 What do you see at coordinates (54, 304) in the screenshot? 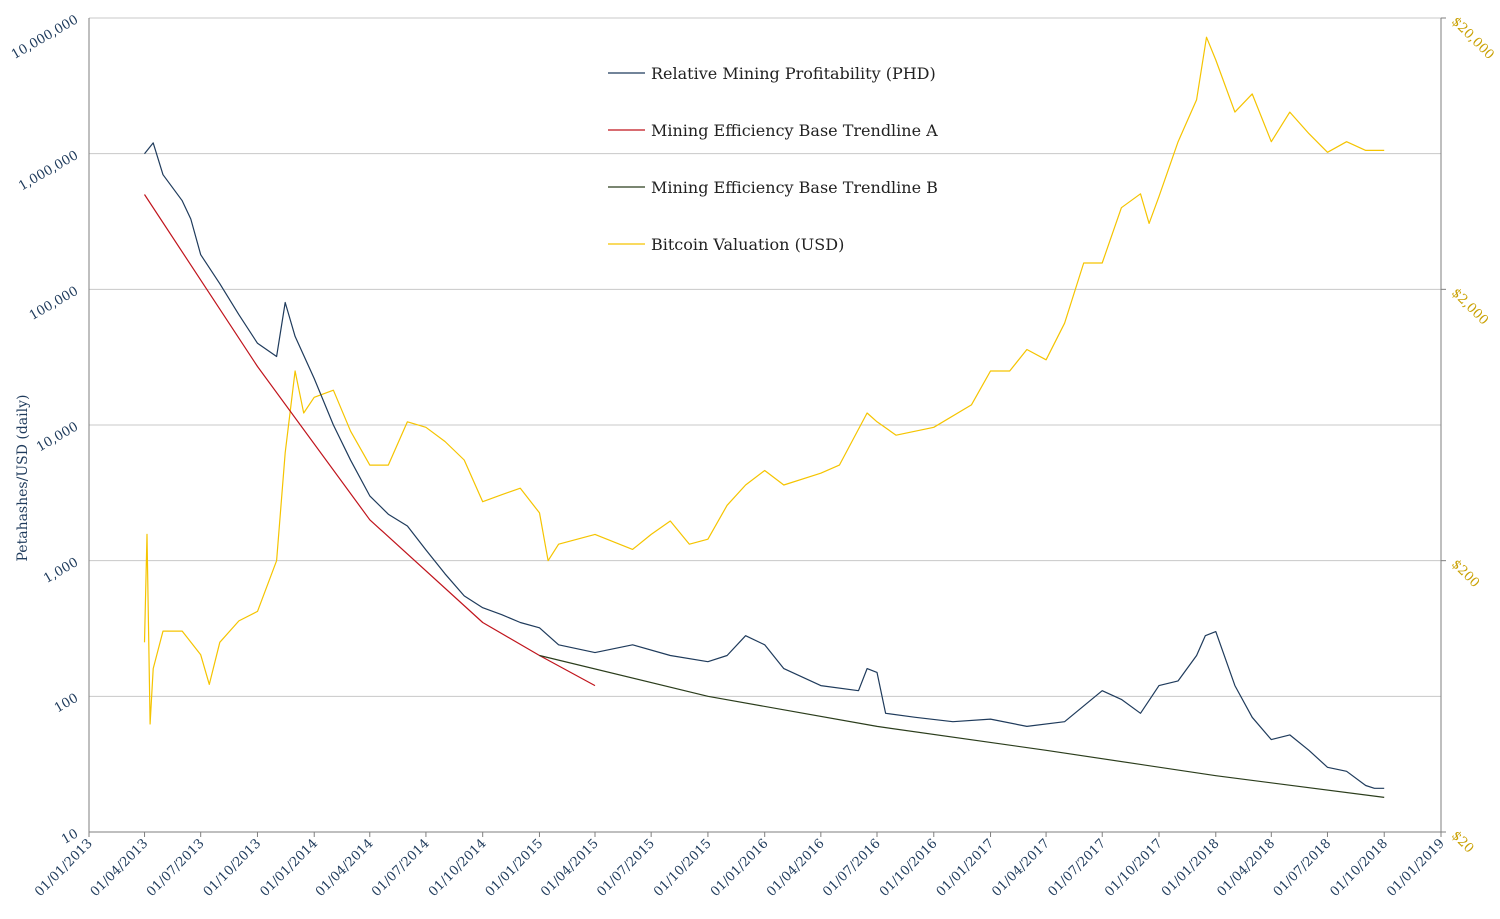
I see `y-tick-label: 100,000` at bounding box center [54, 304].